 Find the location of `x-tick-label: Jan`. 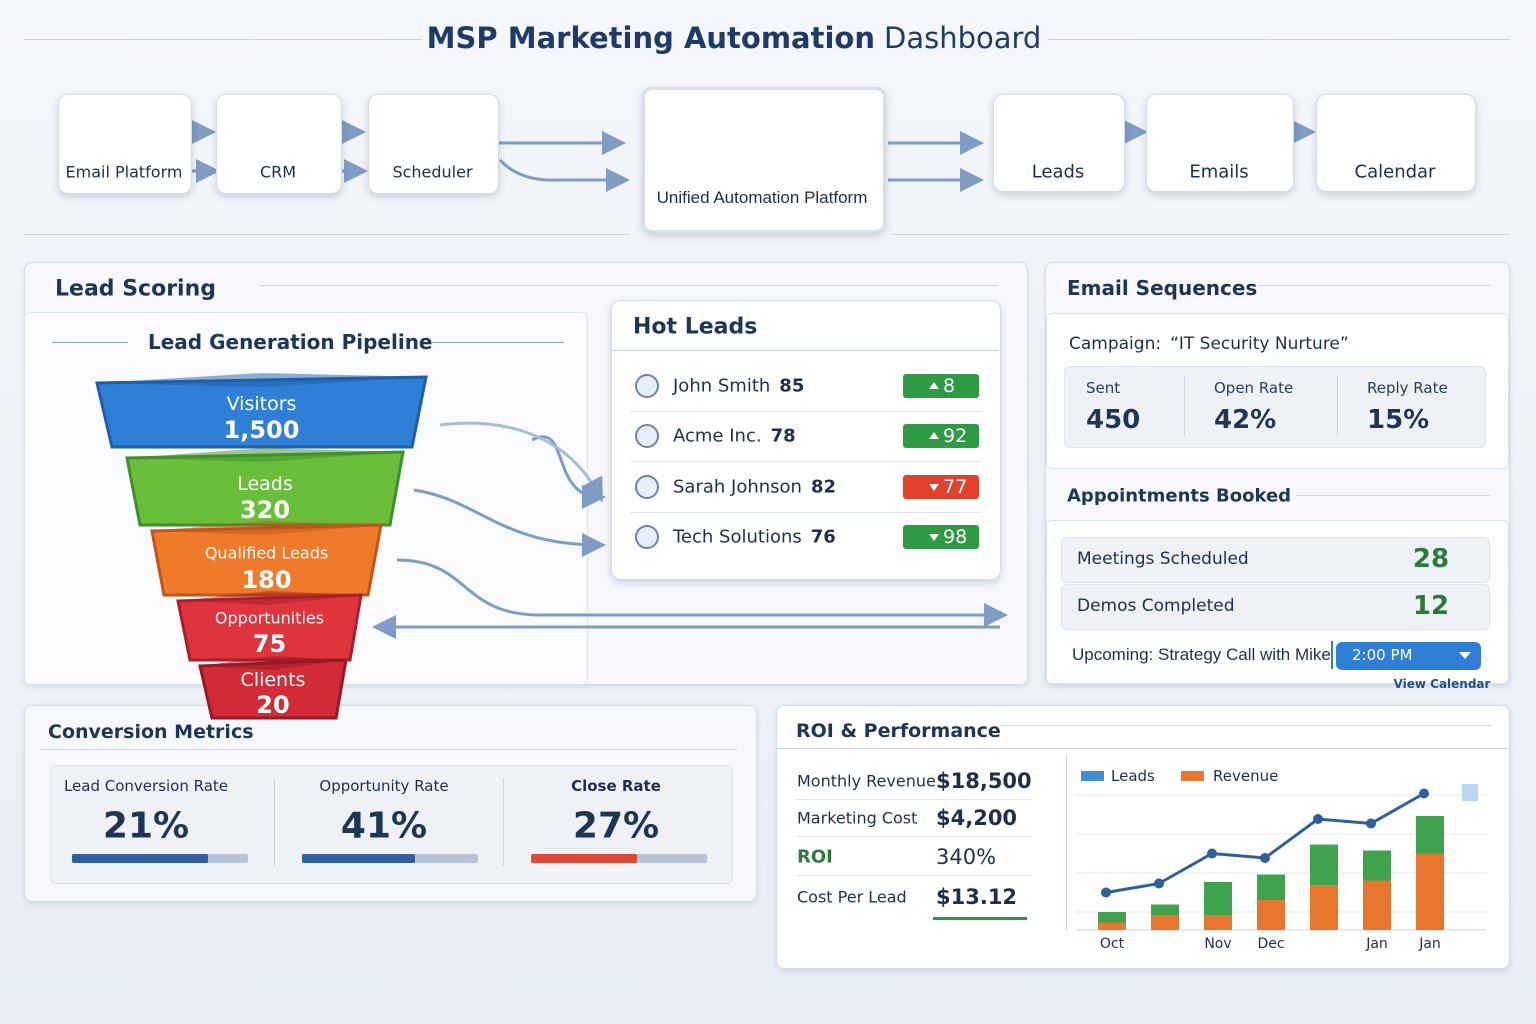

x-tick-label: Jan is located at coordinates (1430, 944).